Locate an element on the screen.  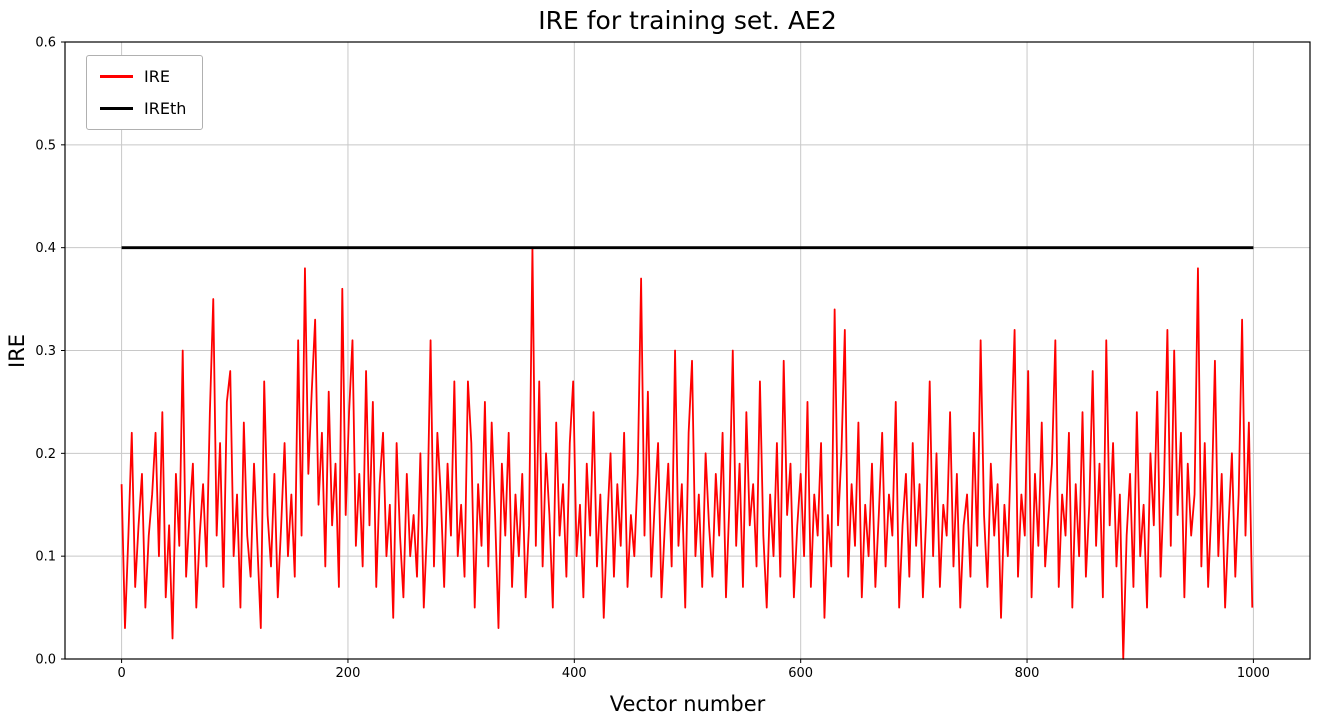
y-tick-label: 0.1 is located at coordinates (45, 557).